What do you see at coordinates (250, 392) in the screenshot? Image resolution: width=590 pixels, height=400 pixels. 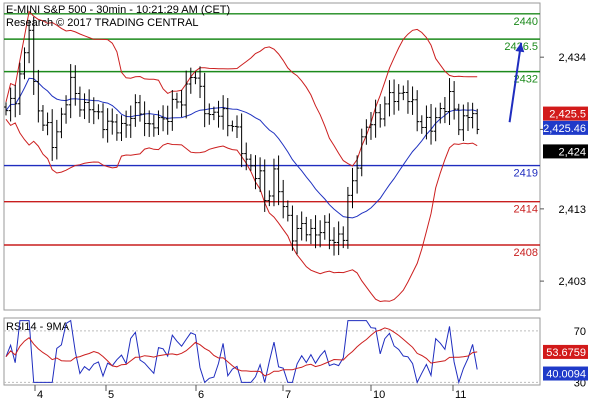 I see `x-axis-layer: 4 5 6 7 10 11` at bounding box center [250, 392].